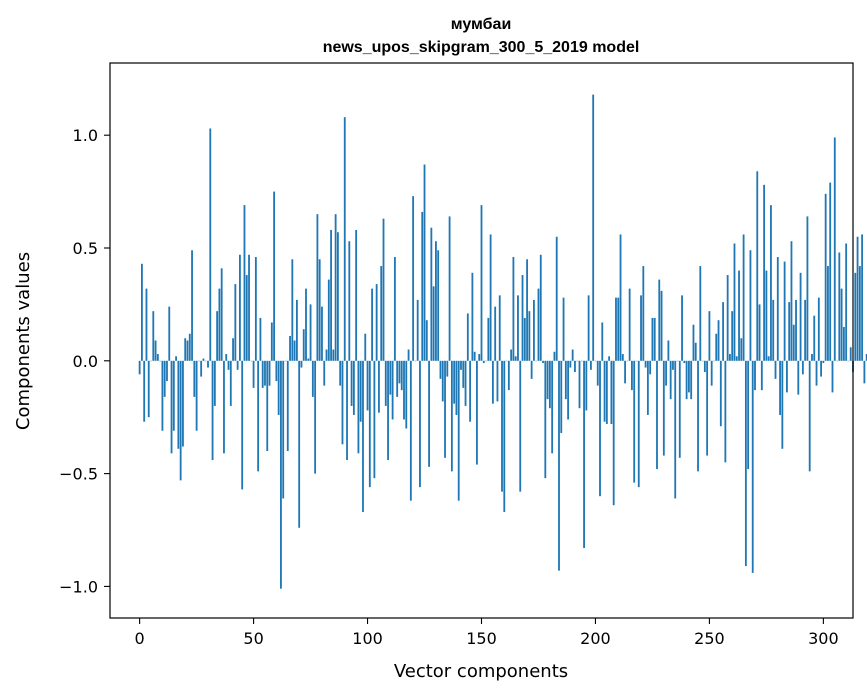 The height and width of the screenshot is (700, 867). Describe the element at coordinates (481, 24) in the screenshot. I see `chart-title: мумбаи` at that location.